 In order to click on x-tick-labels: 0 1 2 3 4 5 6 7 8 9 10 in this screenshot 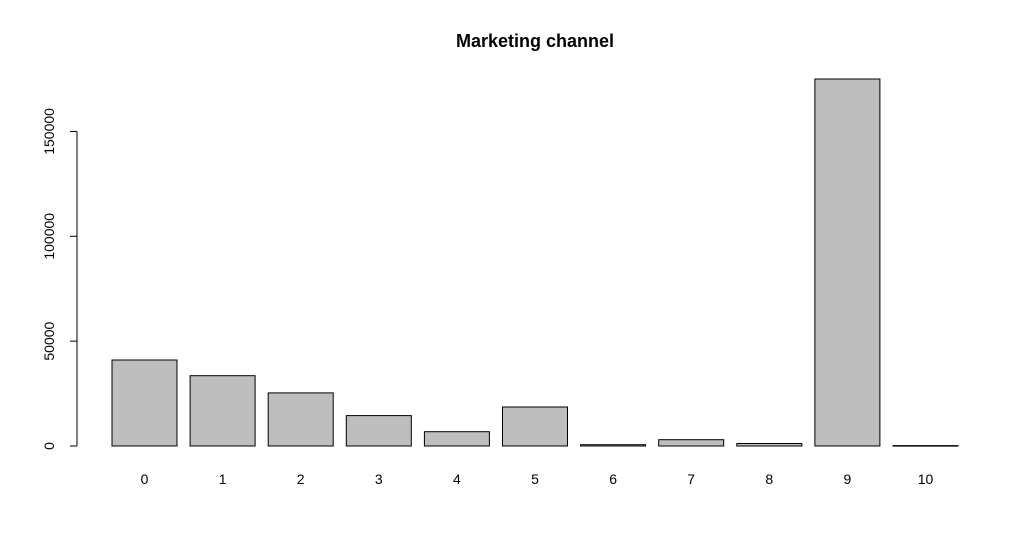, I will do `click(537, 479)`.